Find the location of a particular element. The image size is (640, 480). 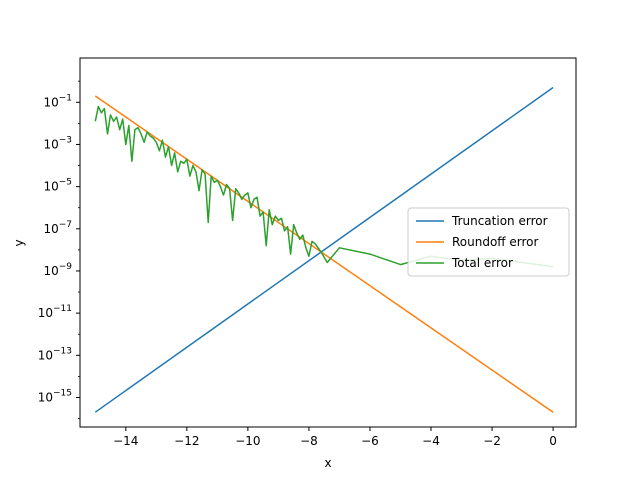

x-tick-label: −6 is located at coordinates (370, 441).